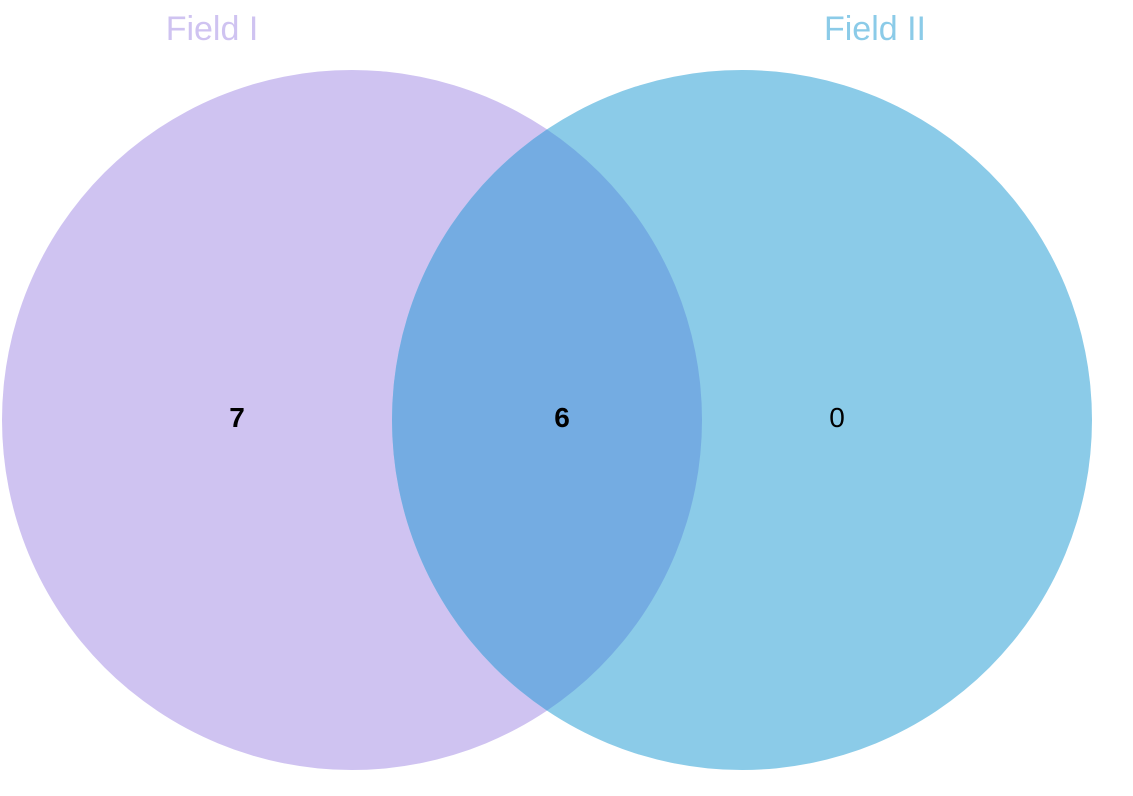 This screenshot has width=1133, height=796. What do you see at coordinates (875, 29) in the screenshot?
I see `set-b-title: Field II` at bounding box center [875, 29].